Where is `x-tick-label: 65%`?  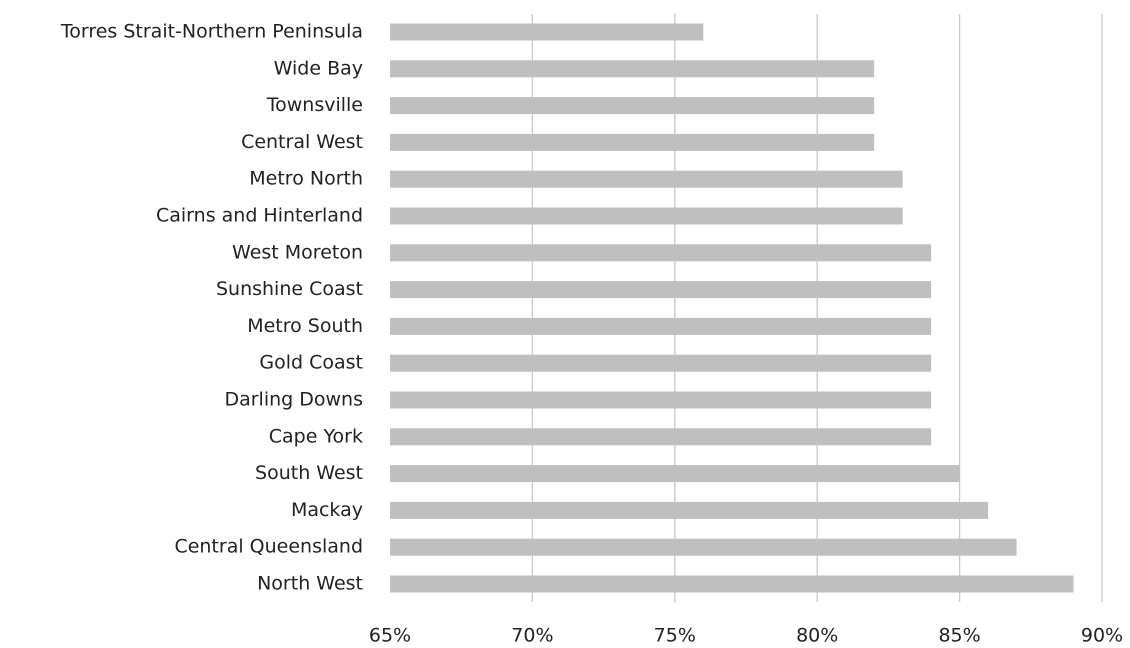
x-tick-label: 65% is located at coordinates (390, 636).